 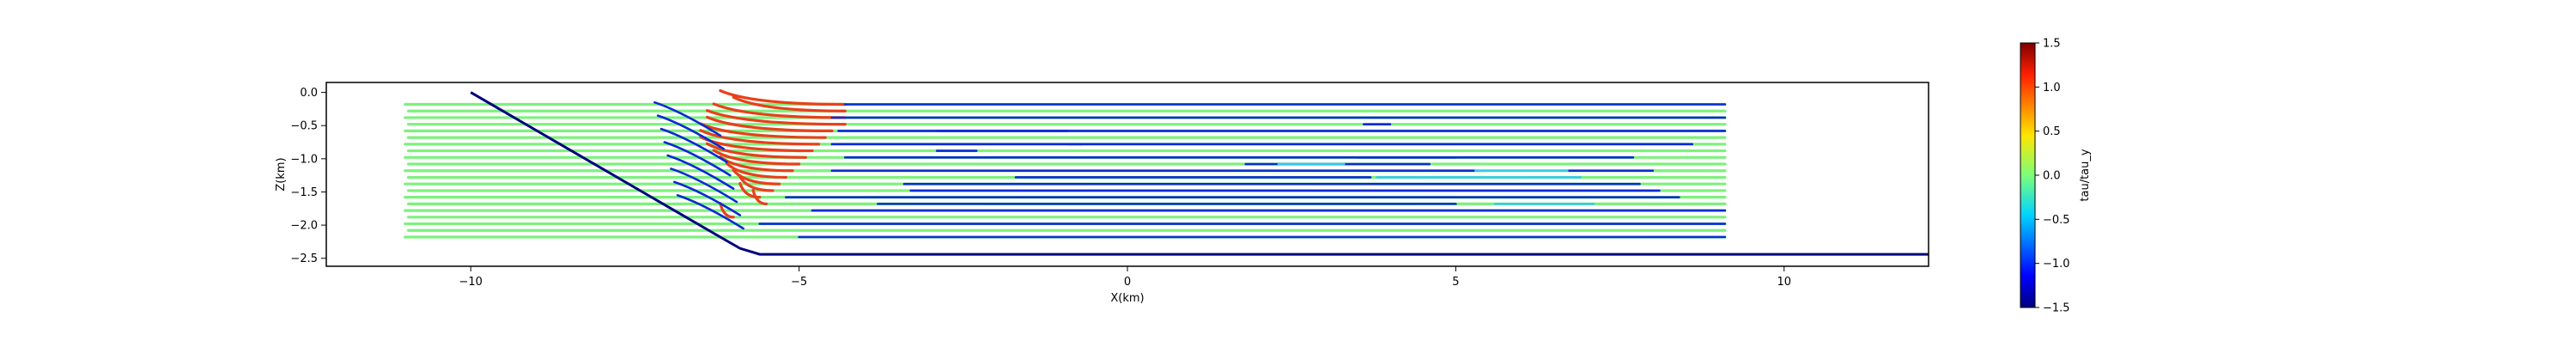 What do you see at coordinates (799, 282) in the screenshot?
I see `x-tick-label: −5` at bounding box center [799, 282].